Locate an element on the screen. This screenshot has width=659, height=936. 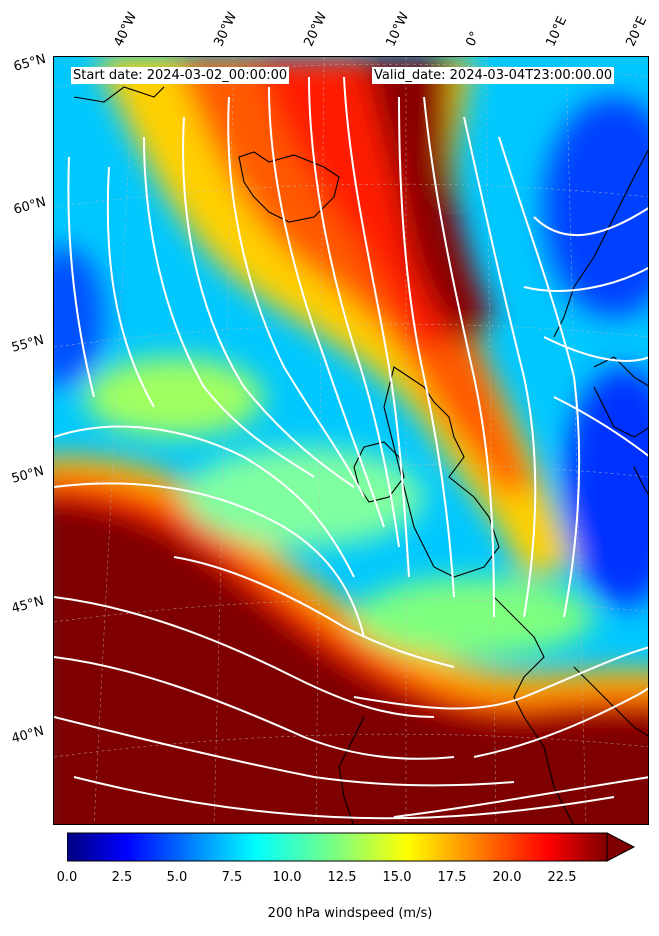
lon-label-10e: 10°E is located at coordinates (557, 31).